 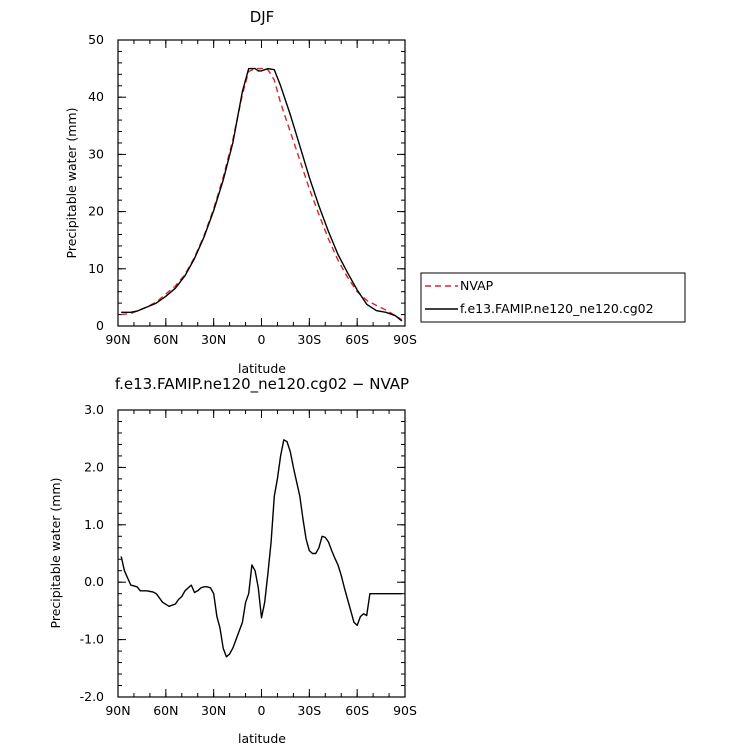 I want to click on c2-xtick-label: 30S, so click(x=309, y=710).